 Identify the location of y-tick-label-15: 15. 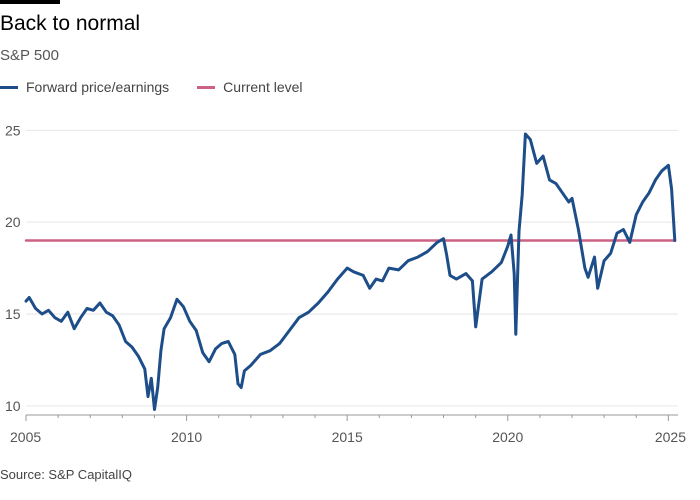
(13, 314).